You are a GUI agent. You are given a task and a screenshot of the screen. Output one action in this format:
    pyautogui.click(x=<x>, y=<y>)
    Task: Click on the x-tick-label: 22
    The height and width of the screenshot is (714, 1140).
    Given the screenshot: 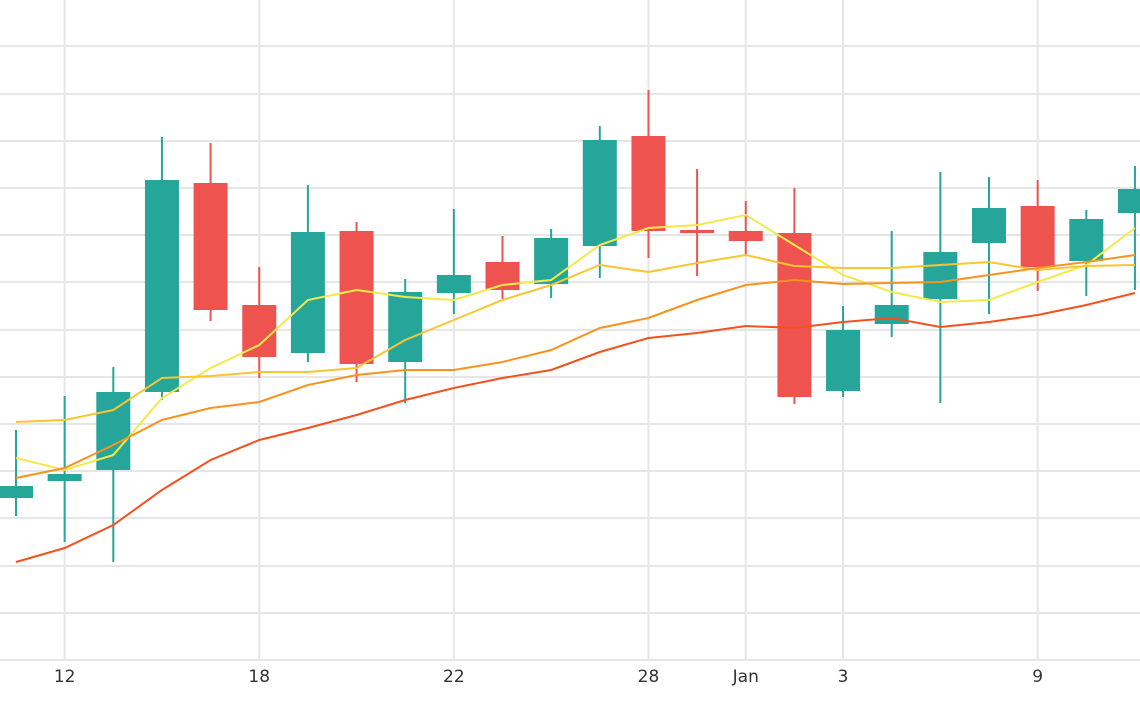 What is the action you would take?
    pyautogui.click(x=454, y=677)
    